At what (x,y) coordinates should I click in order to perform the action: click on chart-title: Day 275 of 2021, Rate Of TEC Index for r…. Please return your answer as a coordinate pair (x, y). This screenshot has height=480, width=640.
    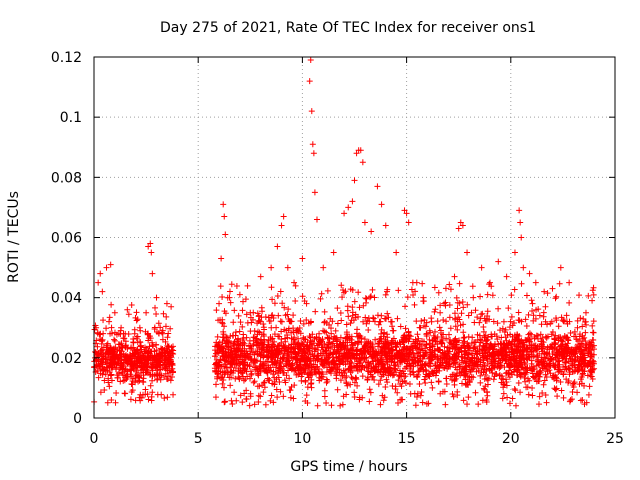
    Looking at the image, I should click on (348, 28).